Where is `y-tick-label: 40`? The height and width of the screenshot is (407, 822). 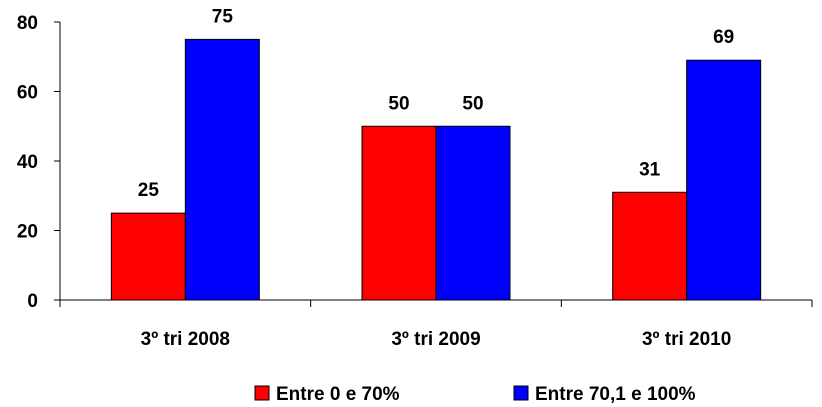 y-tick-label: 40 is located at coordinates (27, 162).